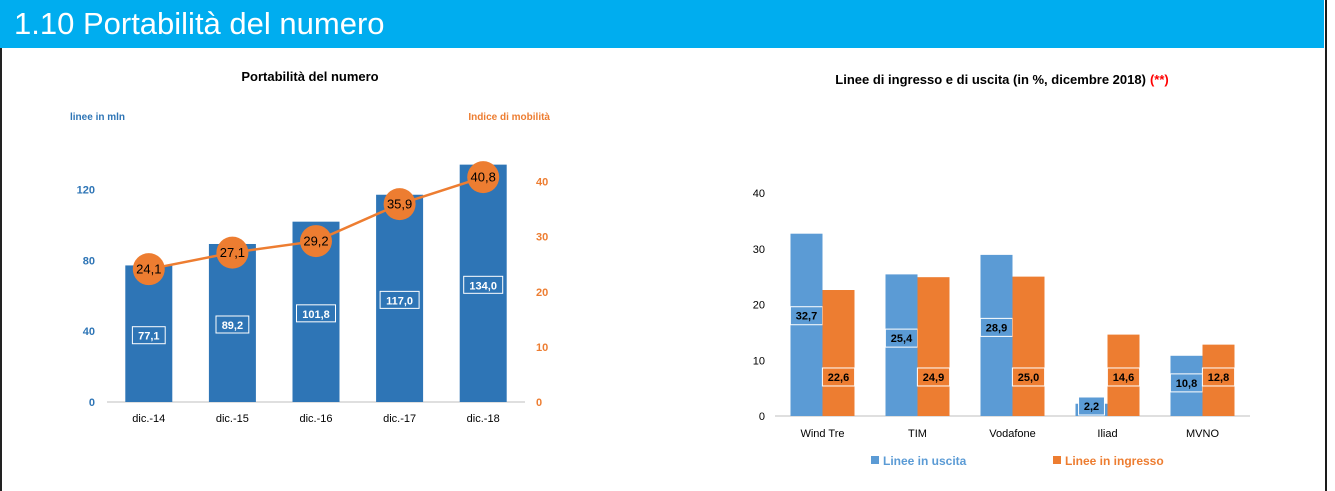  I want to click on chart2-bar-label: 2,2, so click(1091, 407).